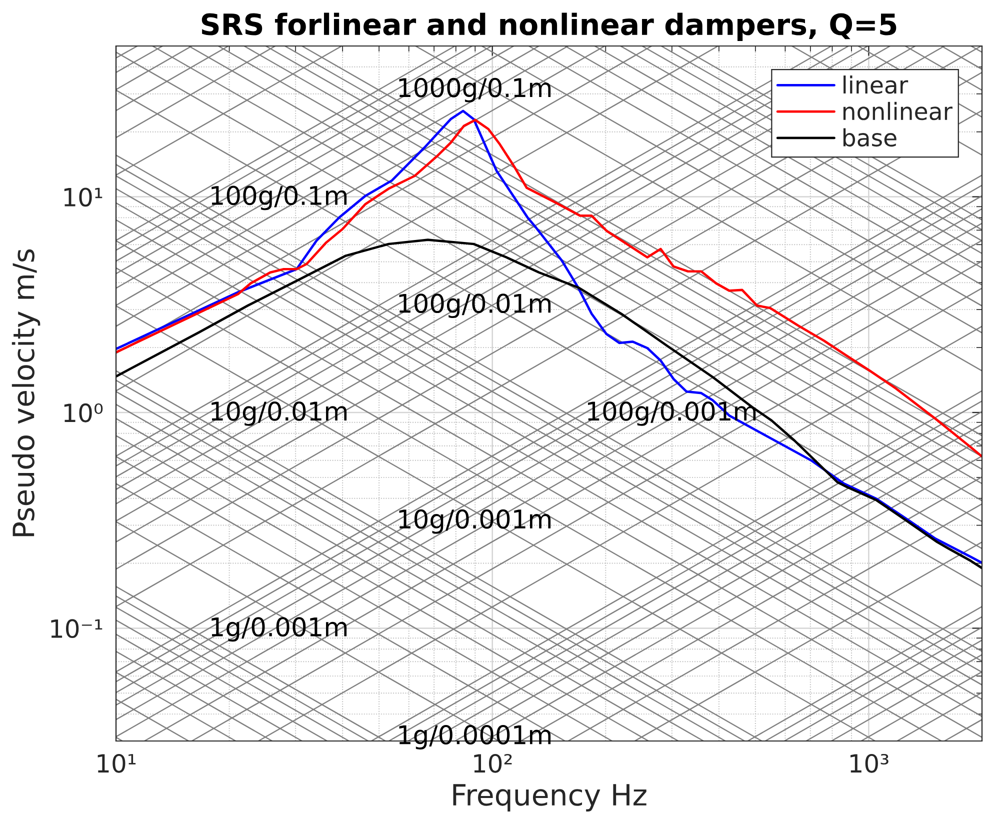 The width and height of the screenshot is (986, 830). I want to click on annotation: 100g/0.01m, so click(475, 306).